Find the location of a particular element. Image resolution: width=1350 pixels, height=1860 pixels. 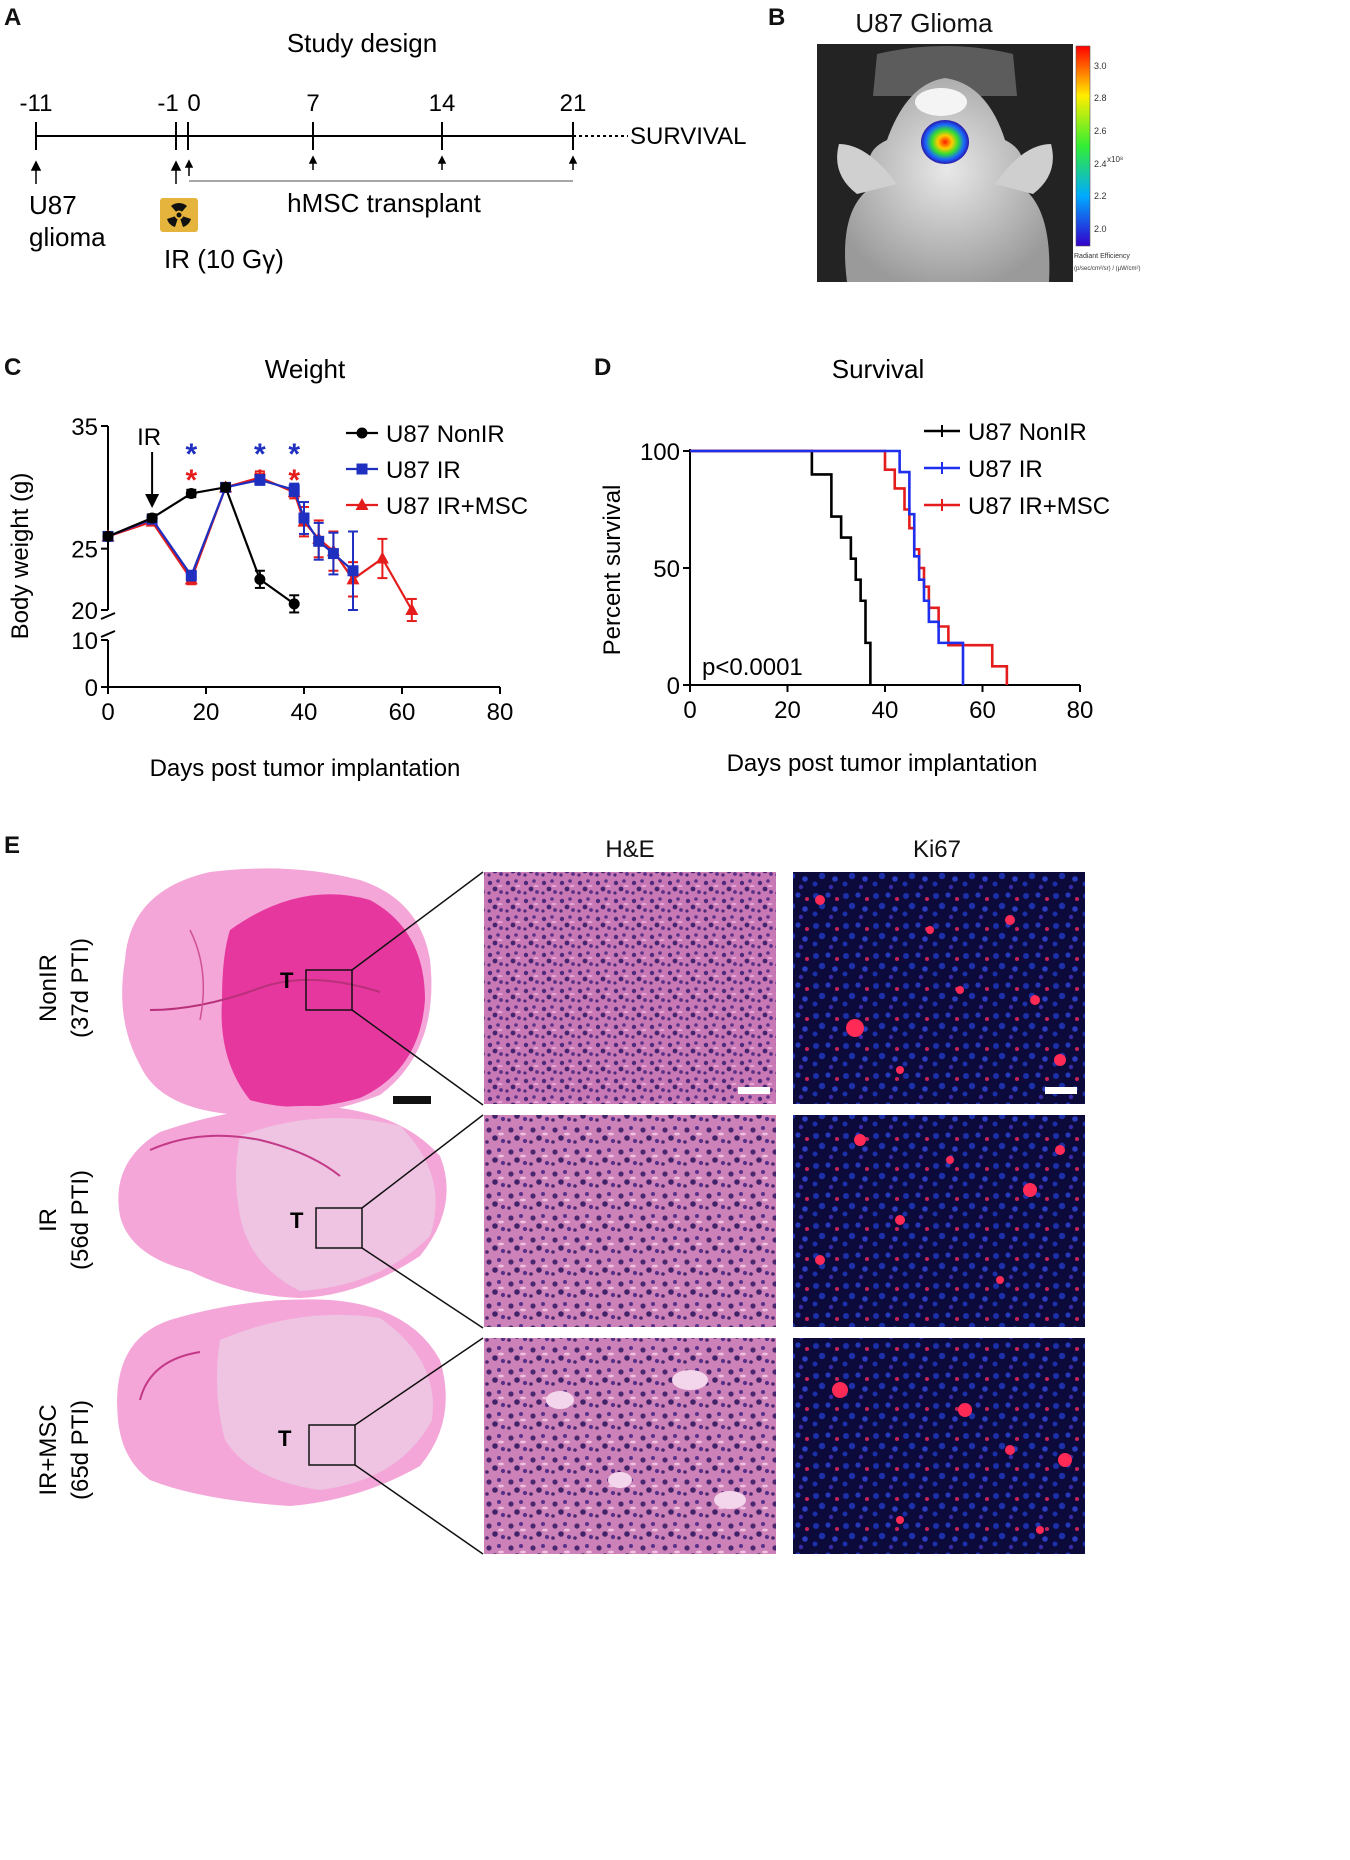

he-image-ir-msc is located at coordinates (630, 1446).